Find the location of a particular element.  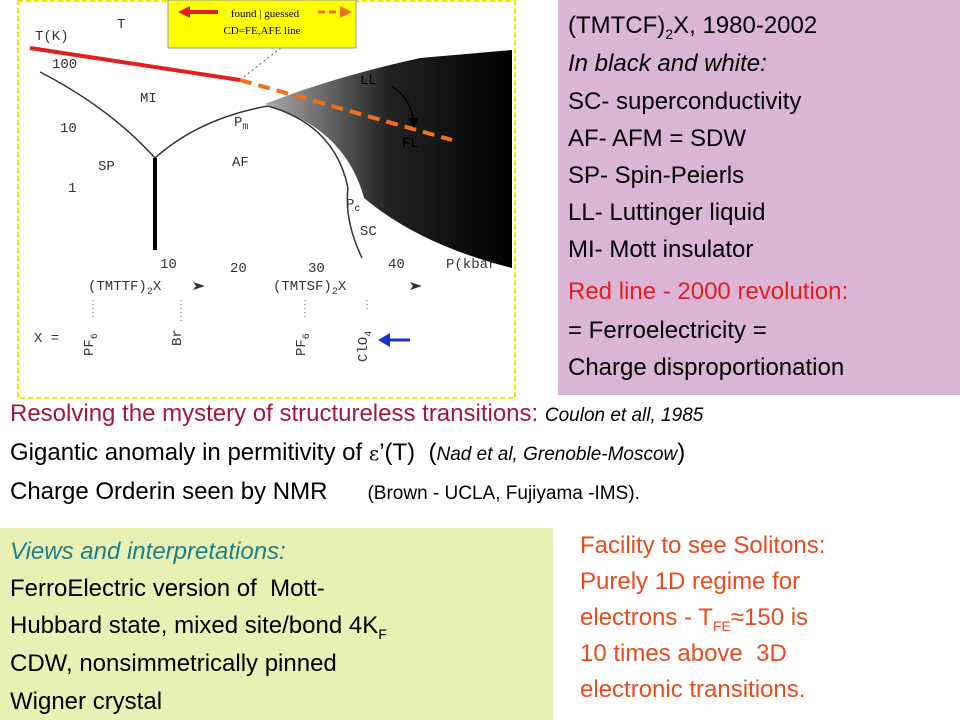

title-main: (TMTCF) is located at coordinates (617, 25).